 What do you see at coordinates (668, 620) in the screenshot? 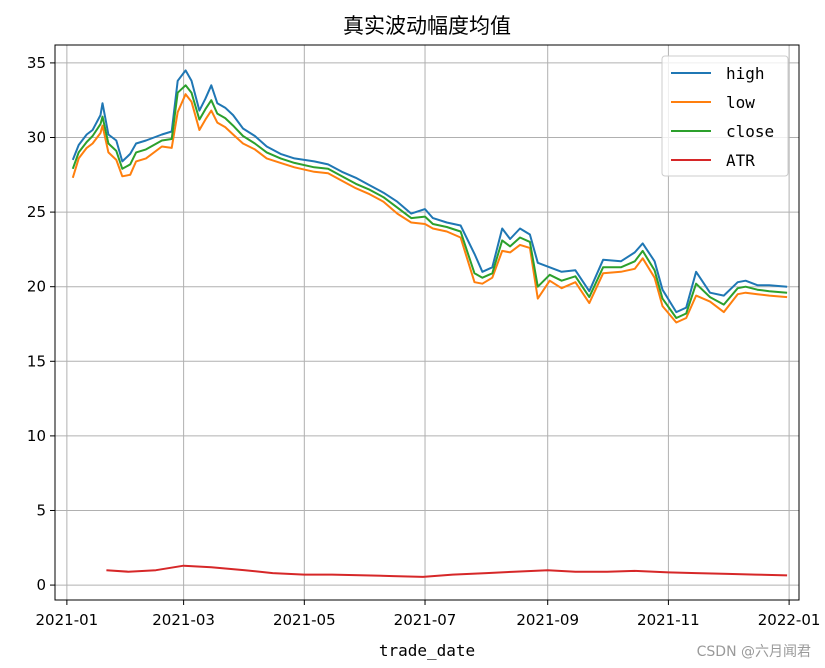
I see `x-tick-label: 2021-11` at bounding box center [668, 620].